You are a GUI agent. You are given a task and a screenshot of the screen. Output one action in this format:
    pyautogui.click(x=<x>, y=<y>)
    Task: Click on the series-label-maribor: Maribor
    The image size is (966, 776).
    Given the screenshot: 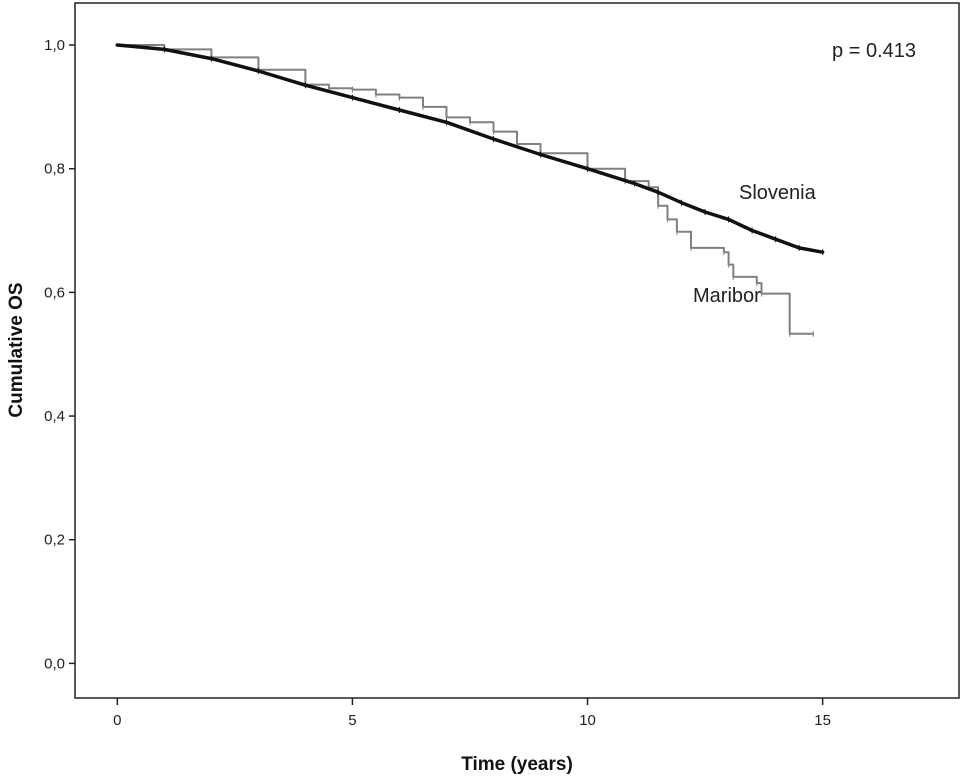 What is the action you would take?
    pyautogui.click(x=727, y=296)
    